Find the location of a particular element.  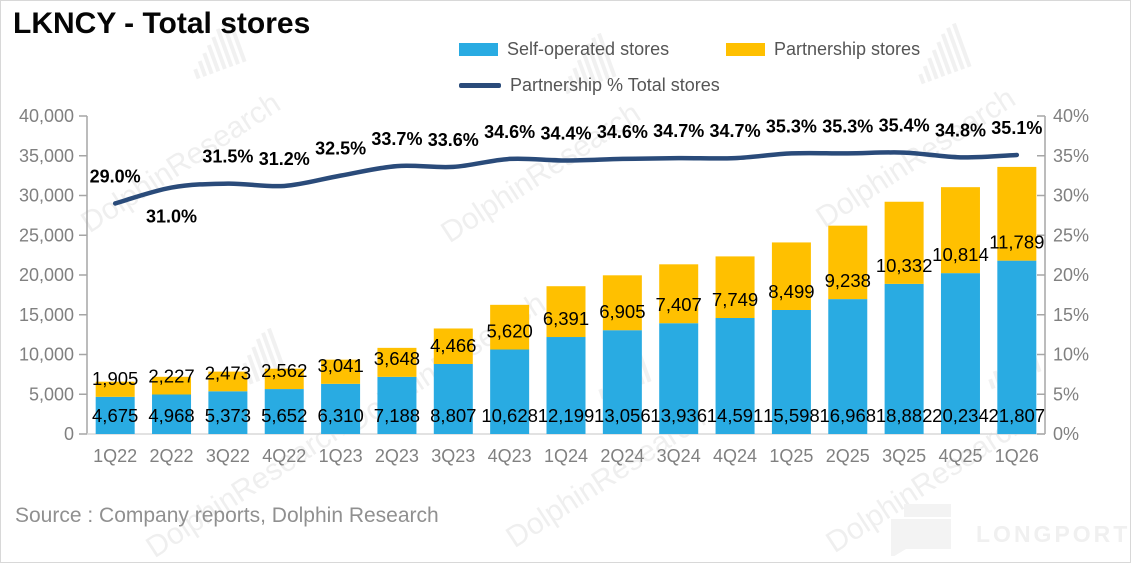

left-tick-label: 5,000 is located at coordinates (51, 394).